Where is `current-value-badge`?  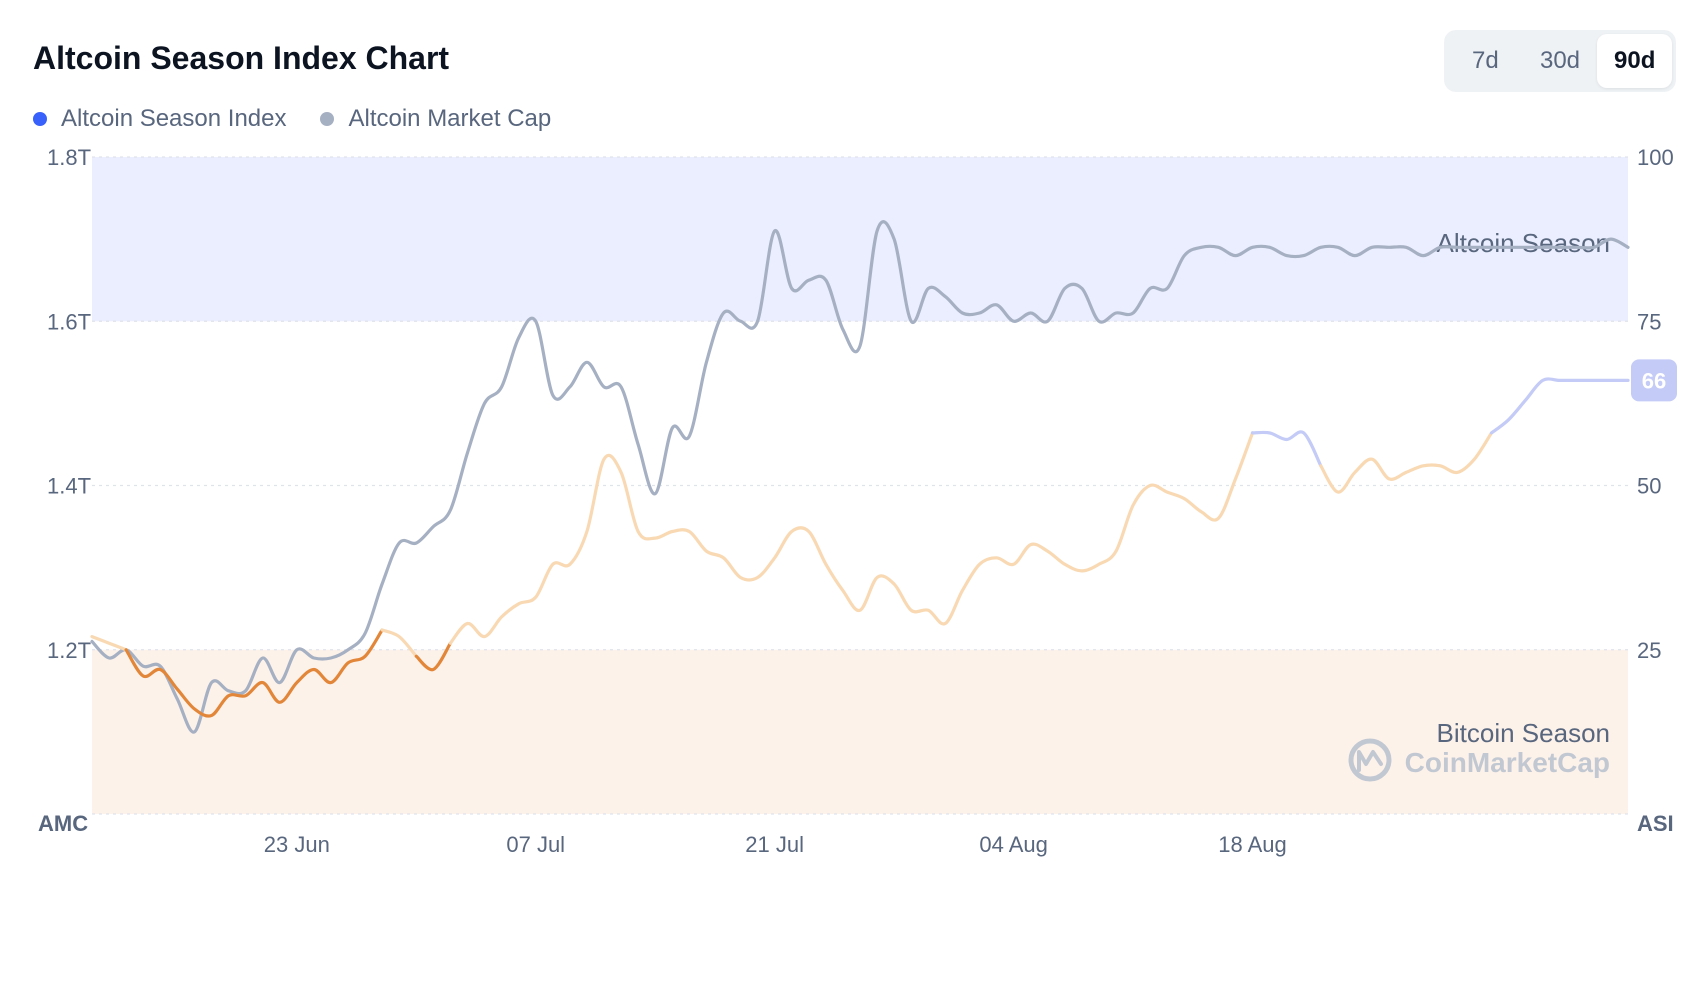 current-value-badge is located at coordinates (1654, 380).